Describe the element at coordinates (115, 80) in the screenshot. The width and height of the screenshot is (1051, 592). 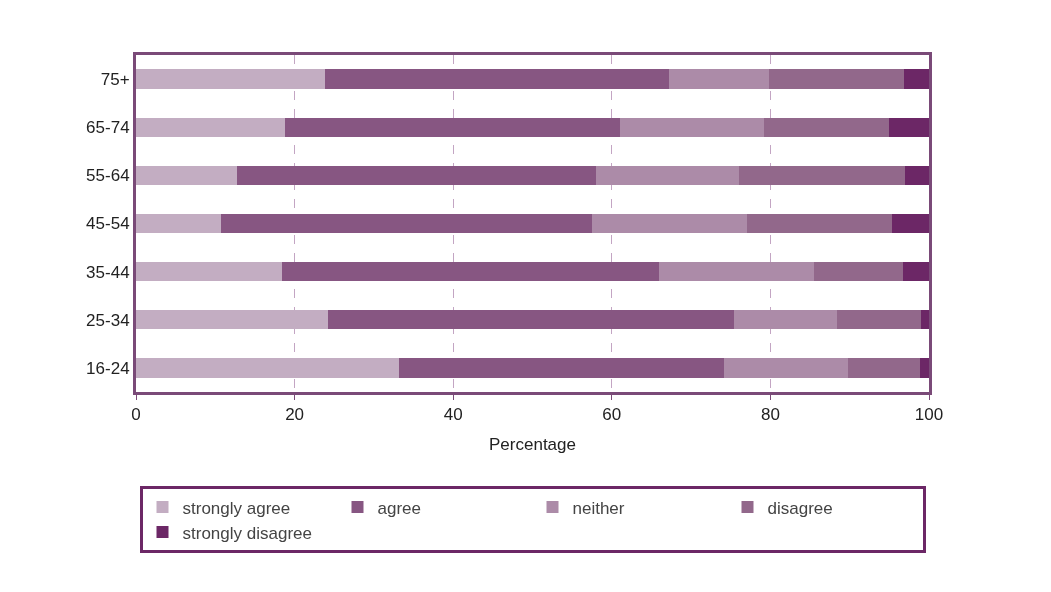
I see `y-tick-label: 75+` at that location.